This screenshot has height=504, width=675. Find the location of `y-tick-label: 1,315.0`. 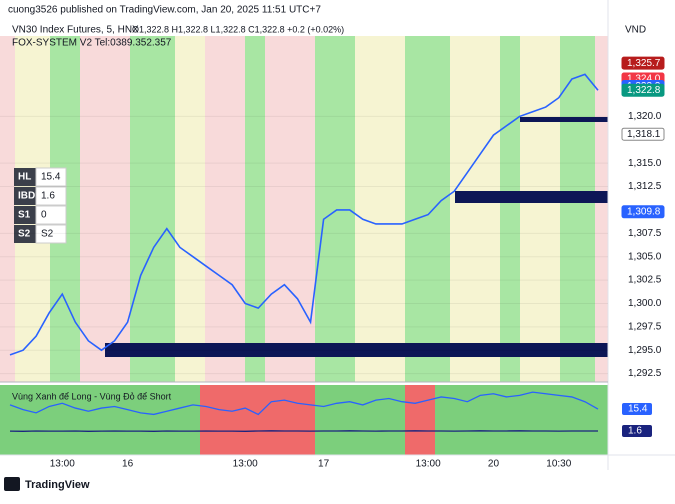

y-tick-label: 1,315.0 is located at coordinates (645, 163).